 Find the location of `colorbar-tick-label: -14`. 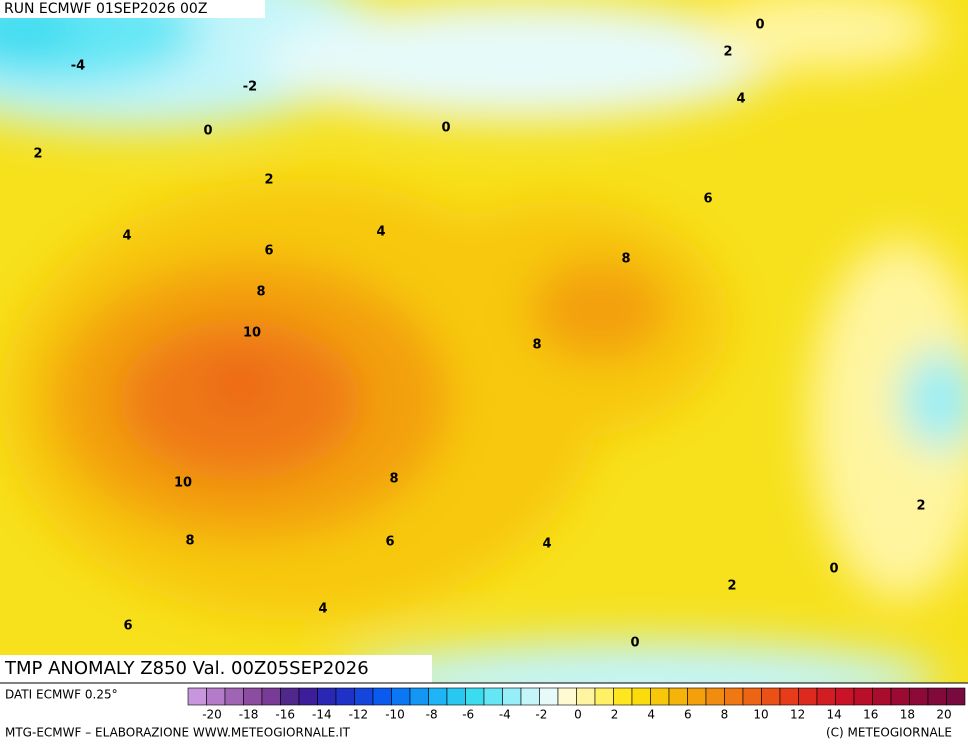

colorbar-tick-label: -14 is located at coordinates (322, 715).